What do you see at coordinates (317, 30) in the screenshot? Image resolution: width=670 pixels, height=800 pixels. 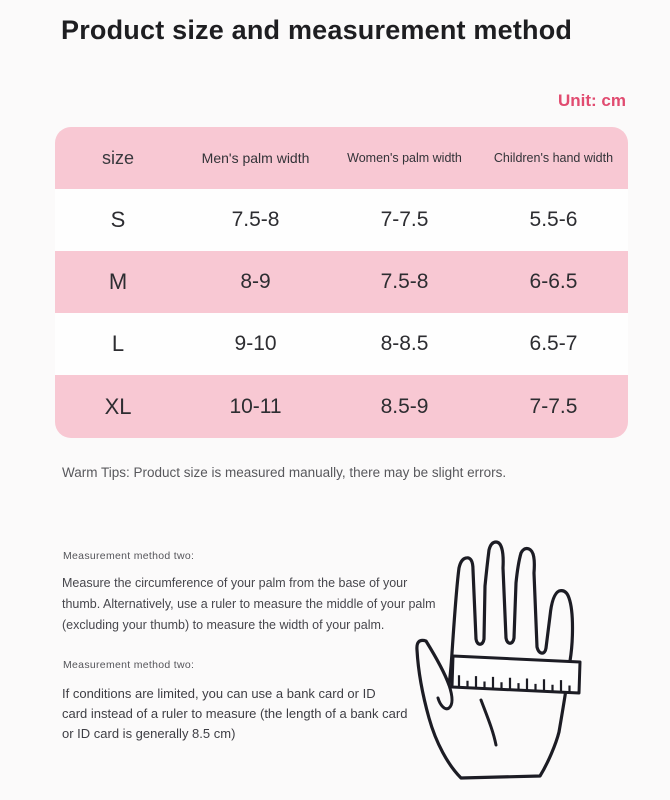 I see `page-title: Product size and measurement method` at bounding box center [317, 30].